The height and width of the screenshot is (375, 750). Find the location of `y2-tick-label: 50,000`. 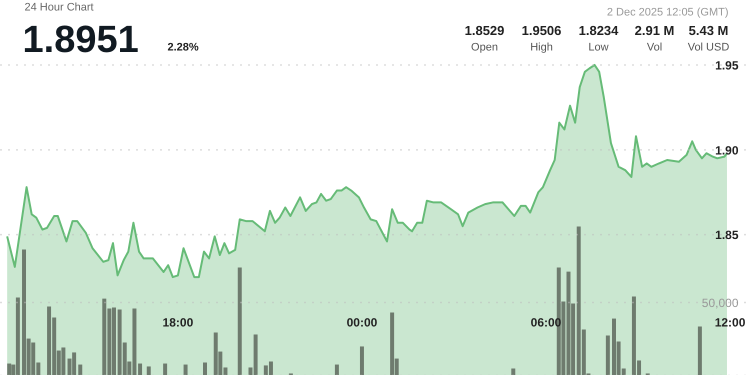

y2-tick-label: 50,000 is located at coordinates (720, 303).